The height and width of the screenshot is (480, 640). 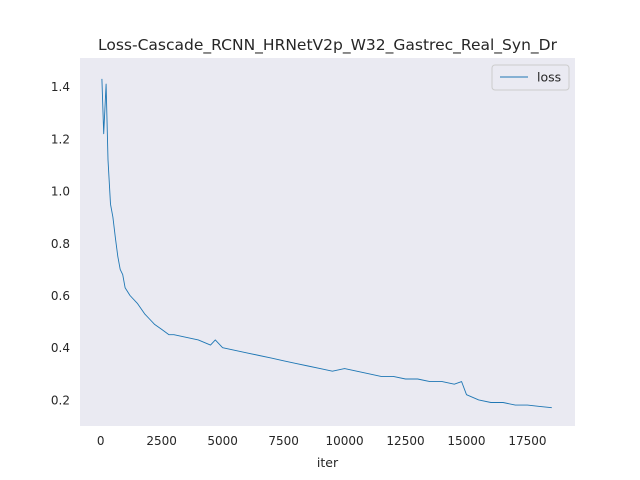 I want to click on y-tick-label: 1.4, so click(x=60, y=87).